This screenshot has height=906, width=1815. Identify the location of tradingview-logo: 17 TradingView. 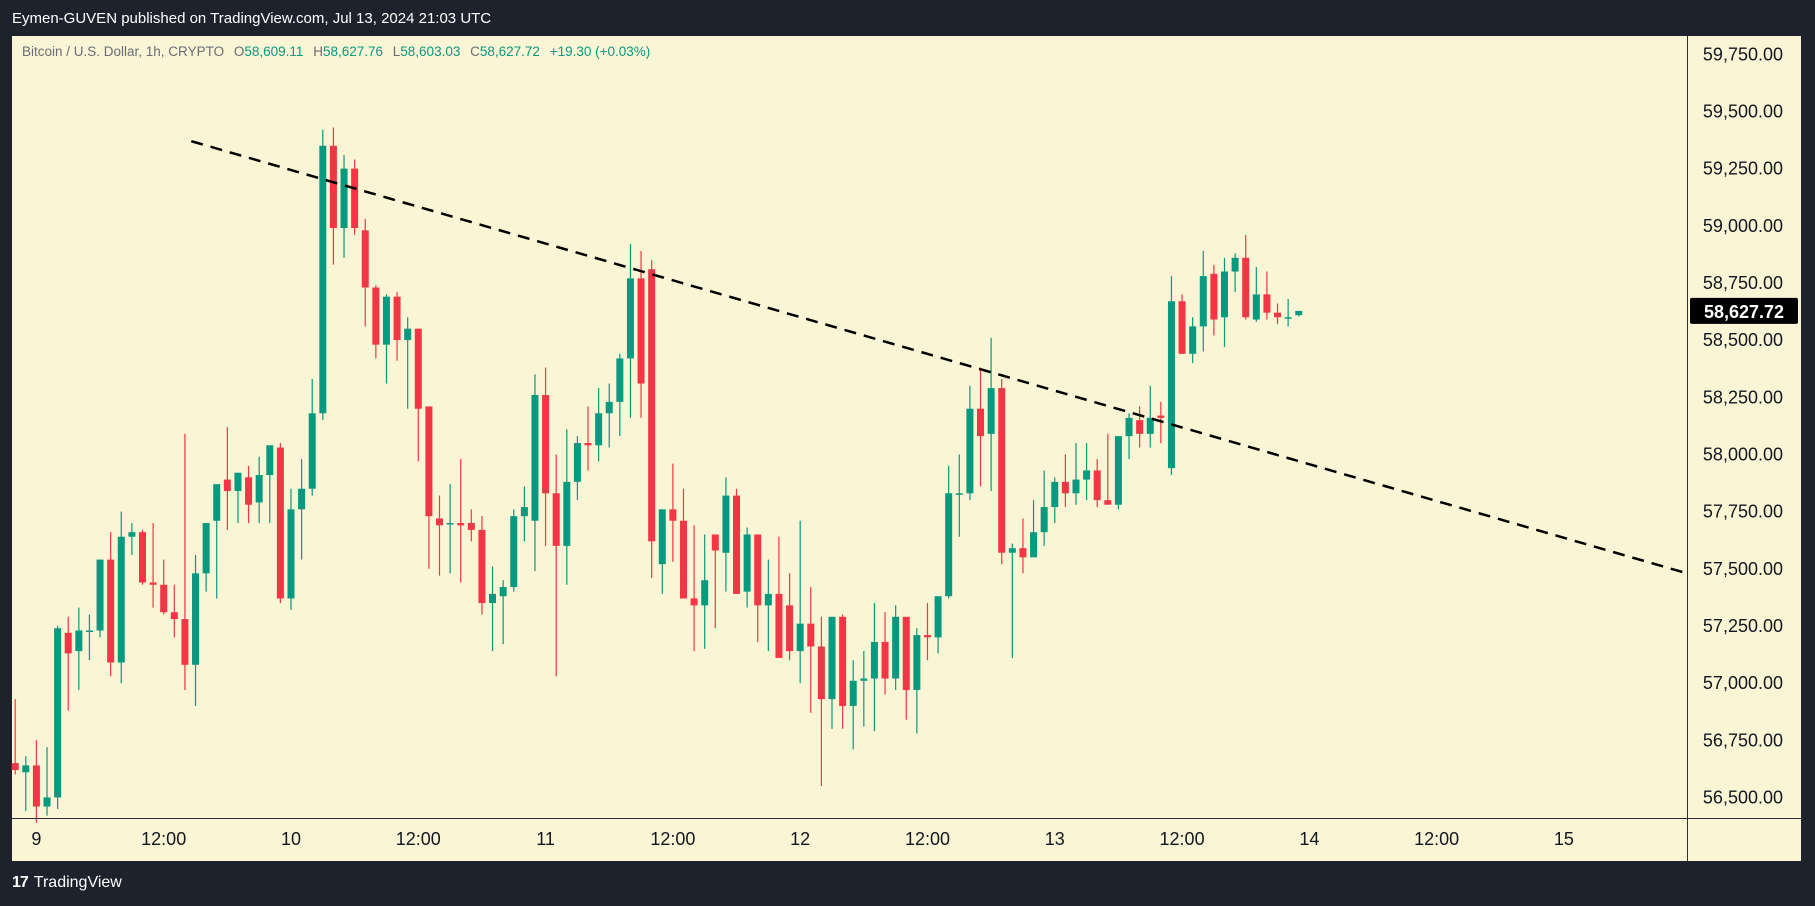
(67, 883).